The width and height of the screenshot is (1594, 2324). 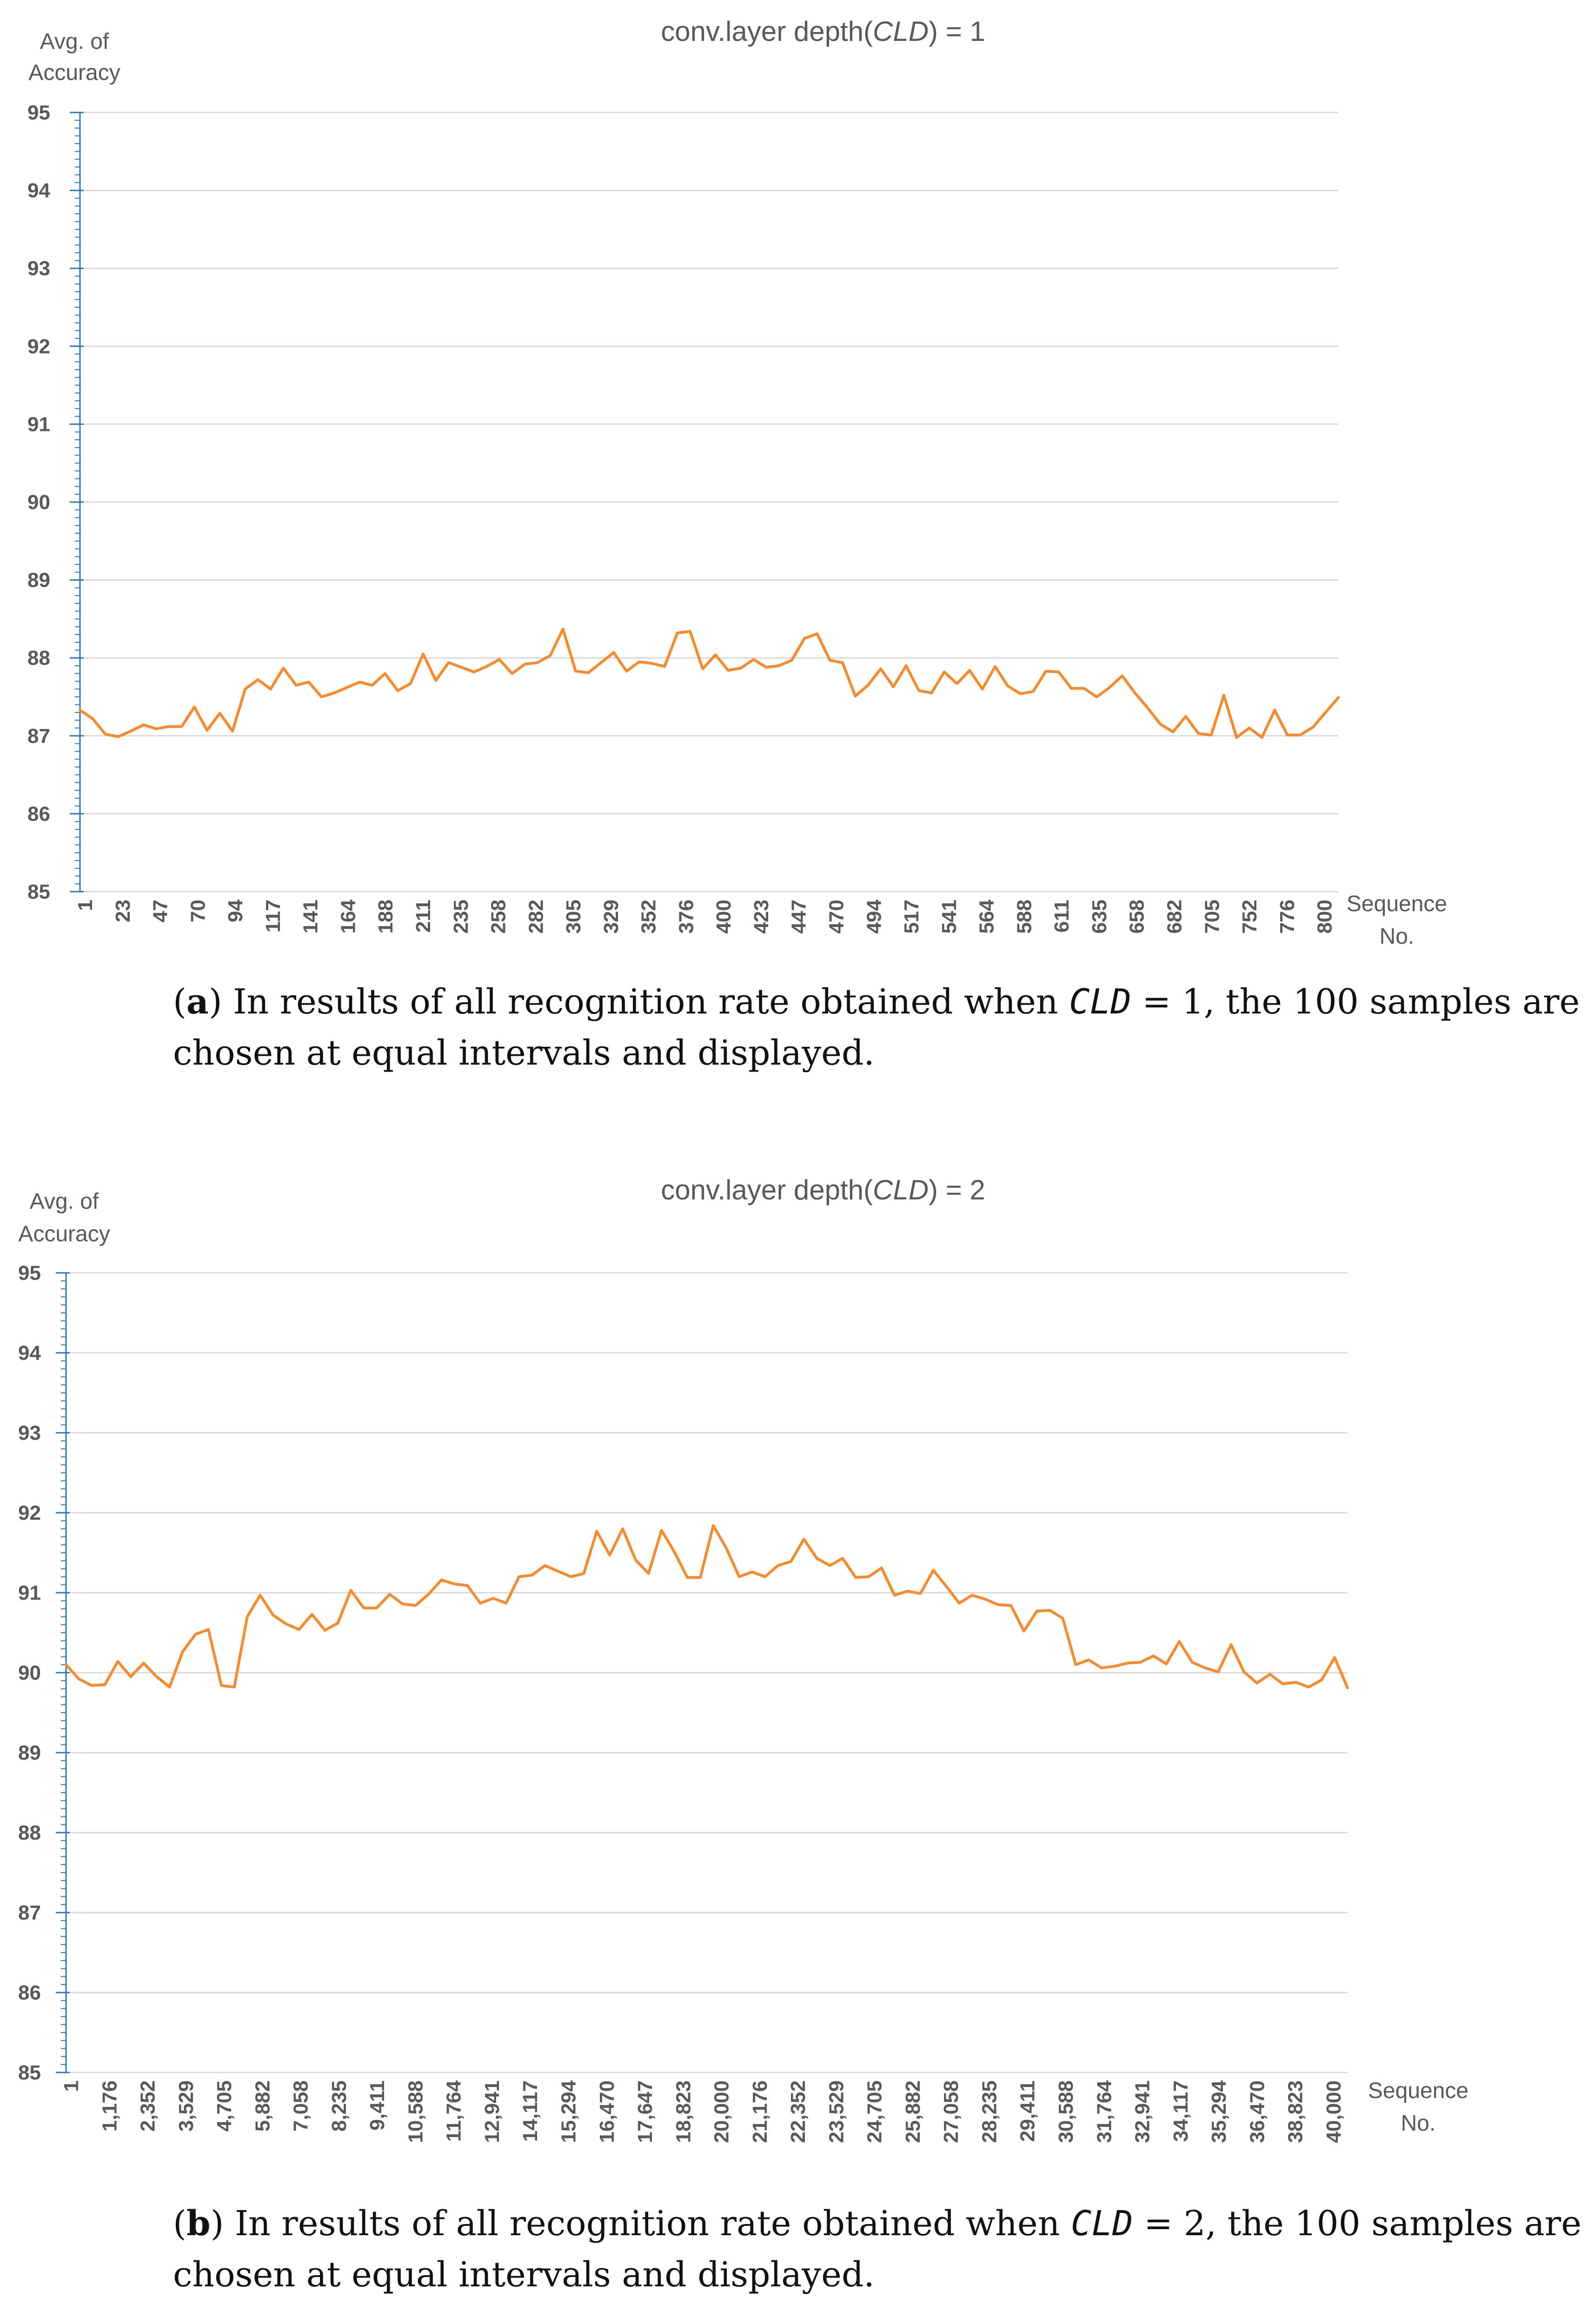 I want to click on x-tick-label: 47, so click(x=160, y=911).